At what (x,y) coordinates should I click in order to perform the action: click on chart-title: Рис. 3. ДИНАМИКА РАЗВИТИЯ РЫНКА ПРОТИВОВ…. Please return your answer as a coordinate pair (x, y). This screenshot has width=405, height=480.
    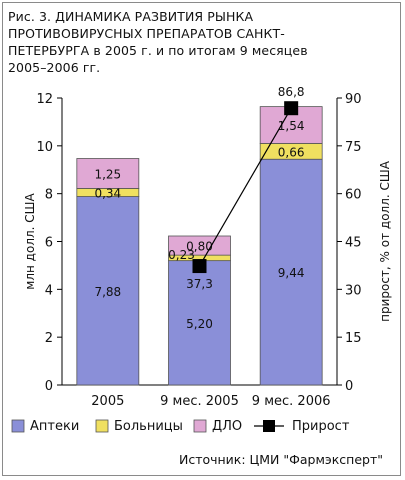
    Looking at the image, I should click on (198, 42).